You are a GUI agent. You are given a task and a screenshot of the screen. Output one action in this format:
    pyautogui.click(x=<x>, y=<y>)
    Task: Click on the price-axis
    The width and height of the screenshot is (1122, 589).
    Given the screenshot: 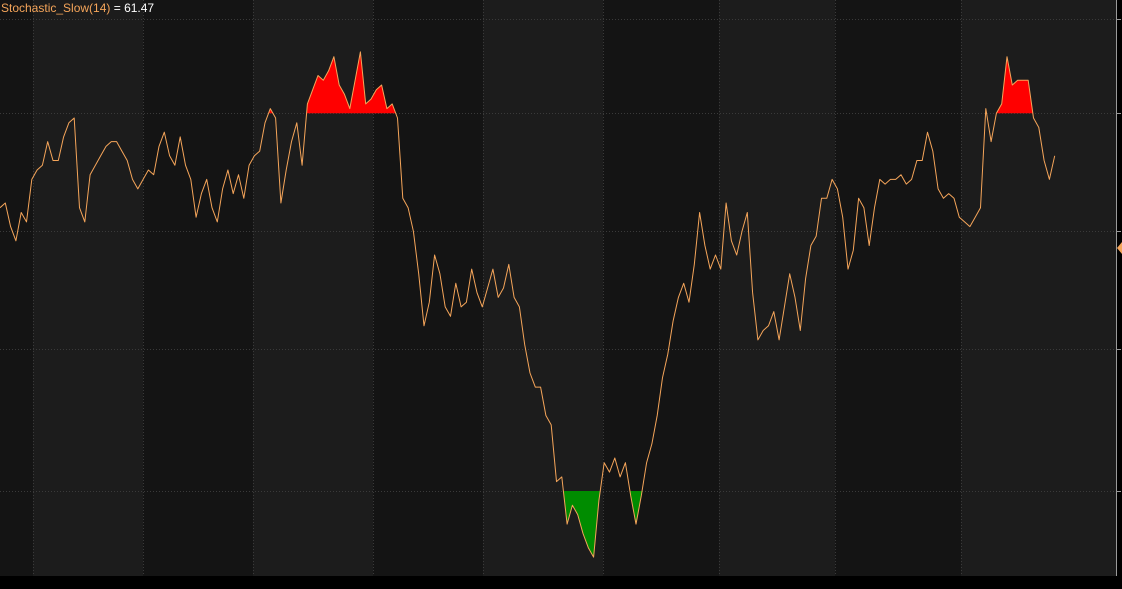 What is the action you would take?
    pyautogui.click(x=1119, y=288)
    